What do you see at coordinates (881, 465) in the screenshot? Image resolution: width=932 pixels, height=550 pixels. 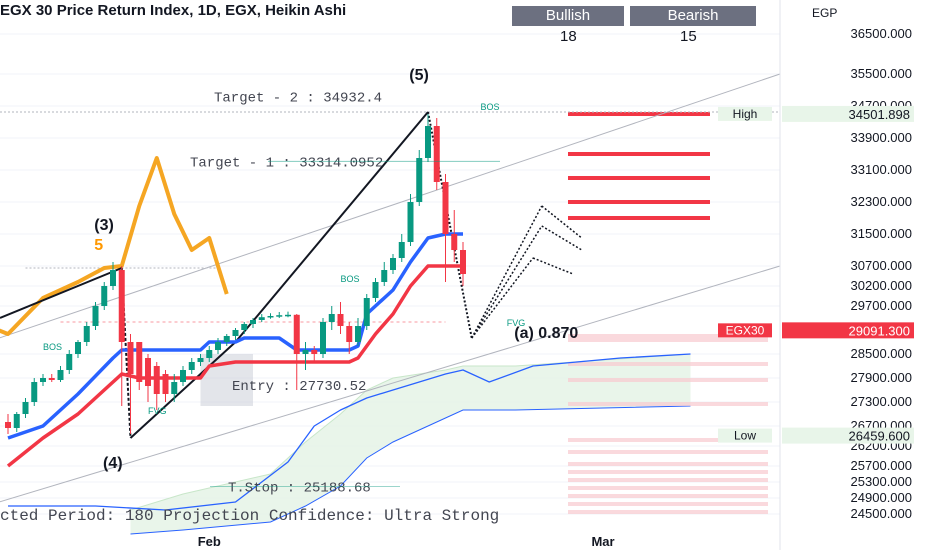 I see `y-tick-label: 25700.000` at bounding box center [881, 465].